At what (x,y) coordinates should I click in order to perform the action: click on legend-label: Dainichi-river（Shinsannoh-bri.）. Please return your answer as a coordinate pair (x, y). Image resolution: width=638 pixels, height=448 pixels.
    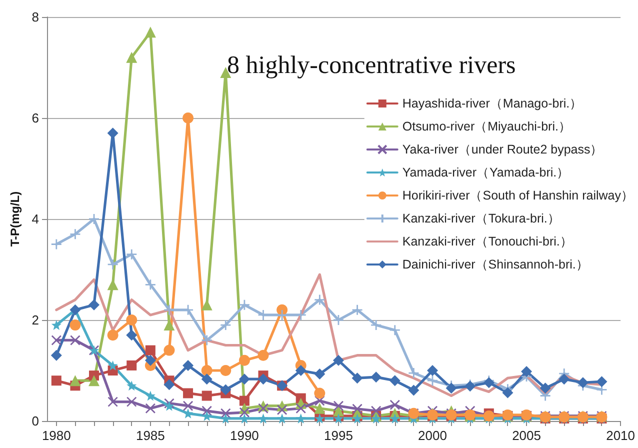
    Looking at the image, I should click on (495, 265).